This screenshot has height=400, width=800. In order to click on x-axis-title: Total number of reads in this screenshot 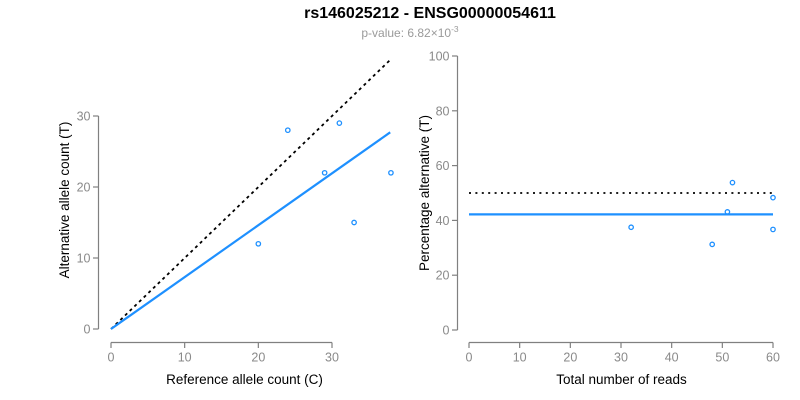, I will do `click(621, 379)`.